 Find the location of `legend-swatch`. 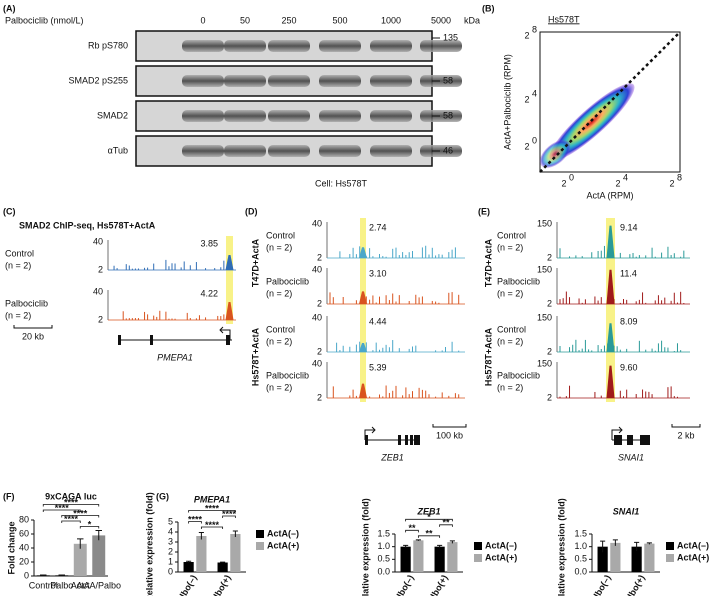

legend-swatch is located at coordinates (260, 546).